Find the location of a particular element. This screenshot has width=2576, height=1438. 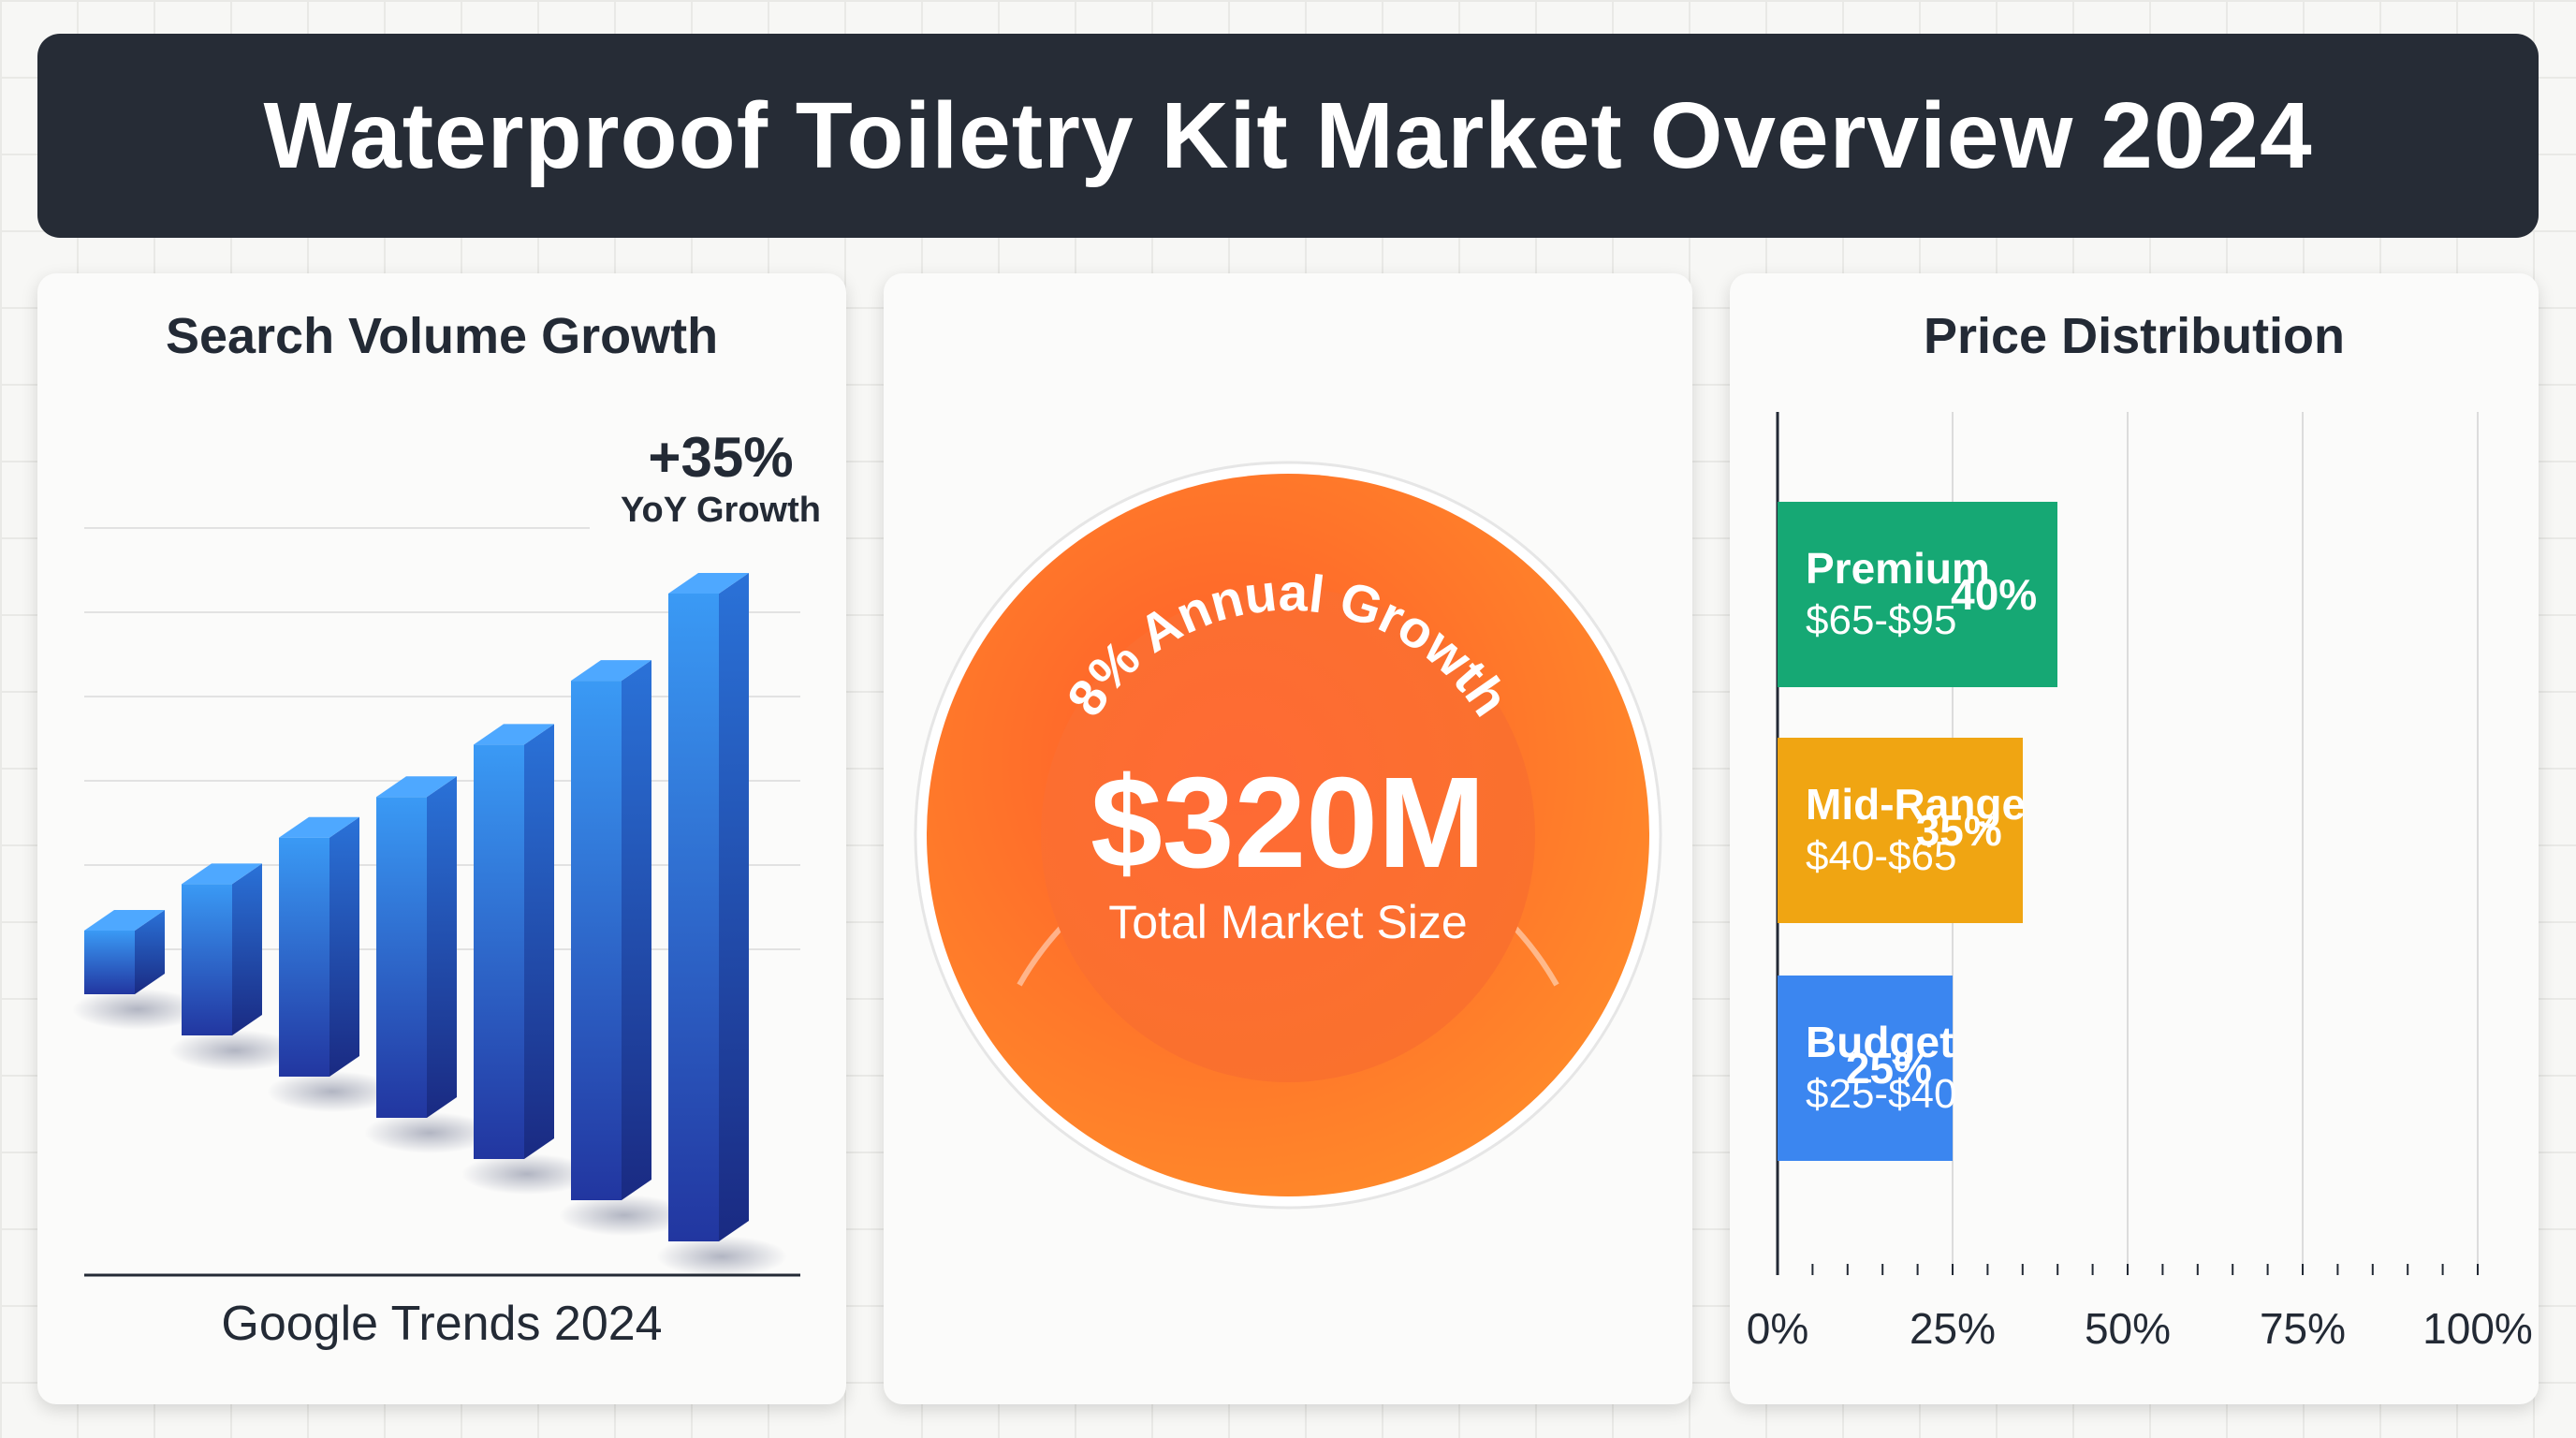

price-bar-range: $65-$95 is located at coordinates (1882, 620).